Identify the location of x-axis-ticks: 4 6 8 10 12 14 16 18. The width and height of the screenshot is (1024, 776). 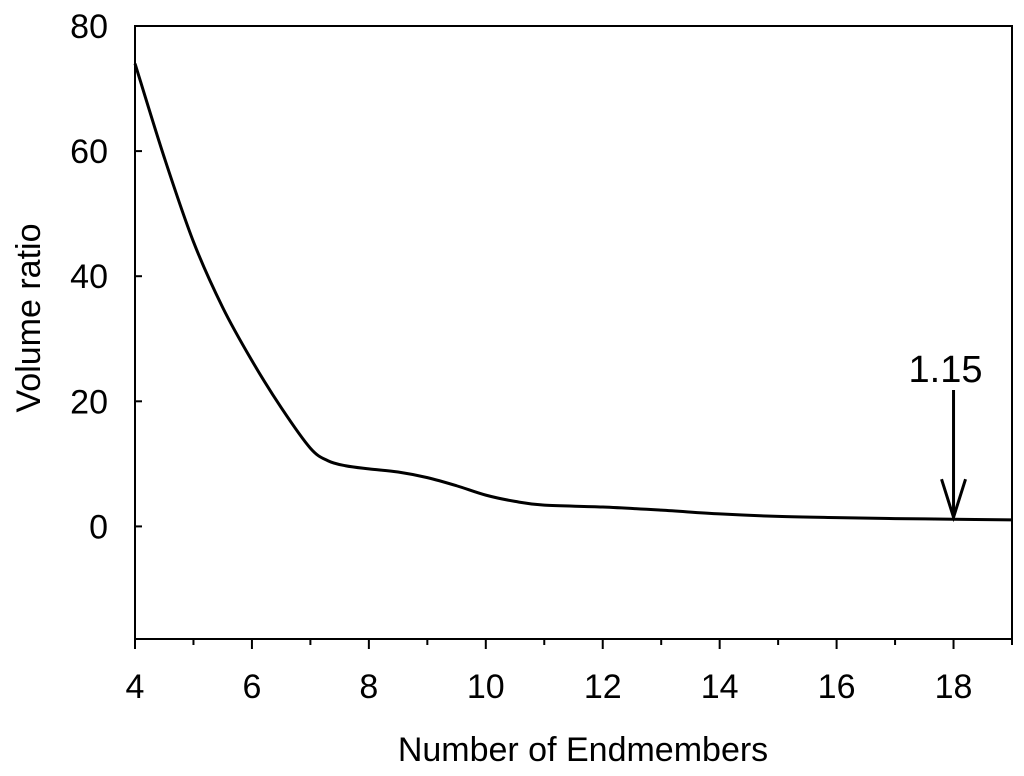
(569, 672).